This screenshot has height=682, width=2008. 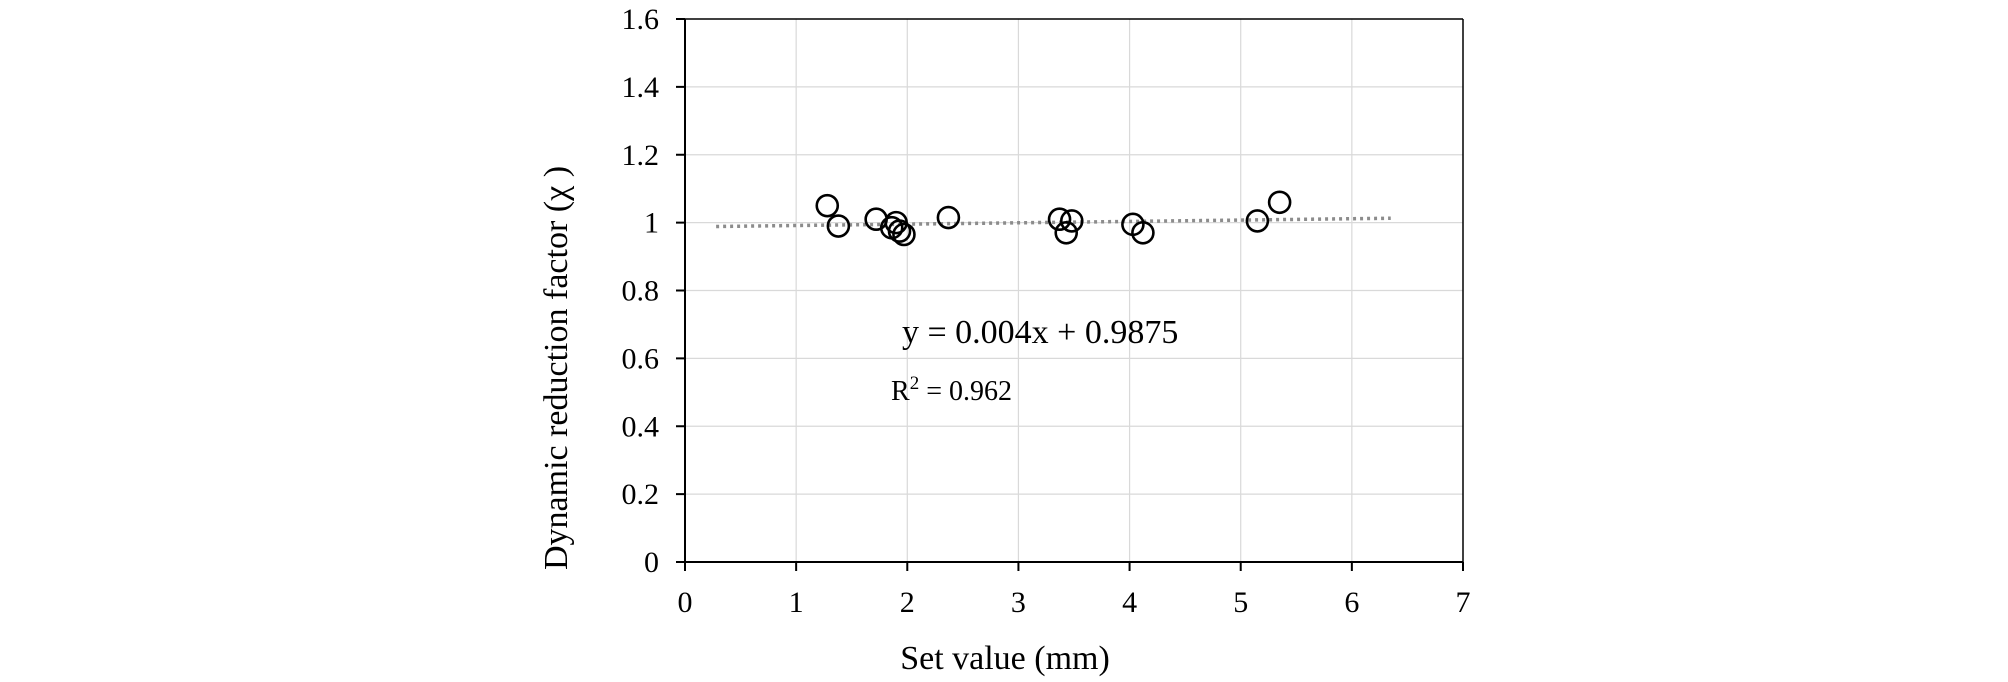 What do you see at coordinates (1463, 602) in the screenshot?
I see `x-tick-label: 7` at bounding box center [1463, 602].